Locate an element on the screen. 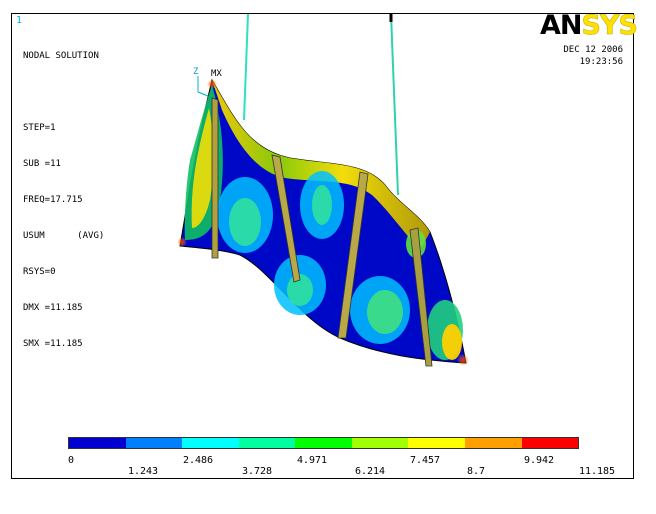 The image size is (656, 514). legend-label: 4.971 is located at coordinates (312, 460).